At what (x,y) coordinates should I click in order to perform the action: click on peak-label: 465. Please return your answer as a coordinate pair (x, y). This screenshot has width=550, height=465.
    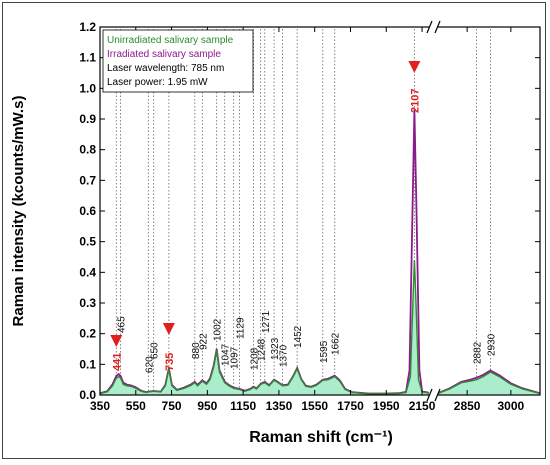
    Looking at the image, I should click on (122, 324).